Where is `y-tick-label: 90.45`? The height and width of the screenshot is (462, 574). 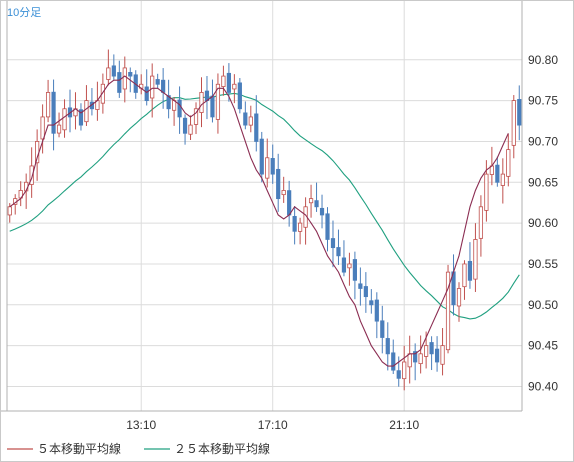
y-tick-label: 90.45 is located at coordinates (543, 346).